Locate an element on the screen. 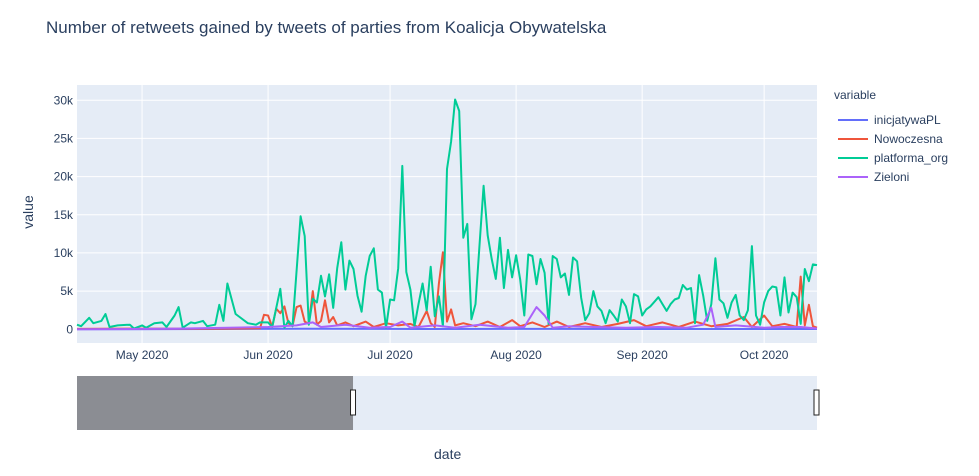 The height and width of the screenshot is (476, 979). x-tick-label: Jun 2020 is located at coordinates (268, 355).